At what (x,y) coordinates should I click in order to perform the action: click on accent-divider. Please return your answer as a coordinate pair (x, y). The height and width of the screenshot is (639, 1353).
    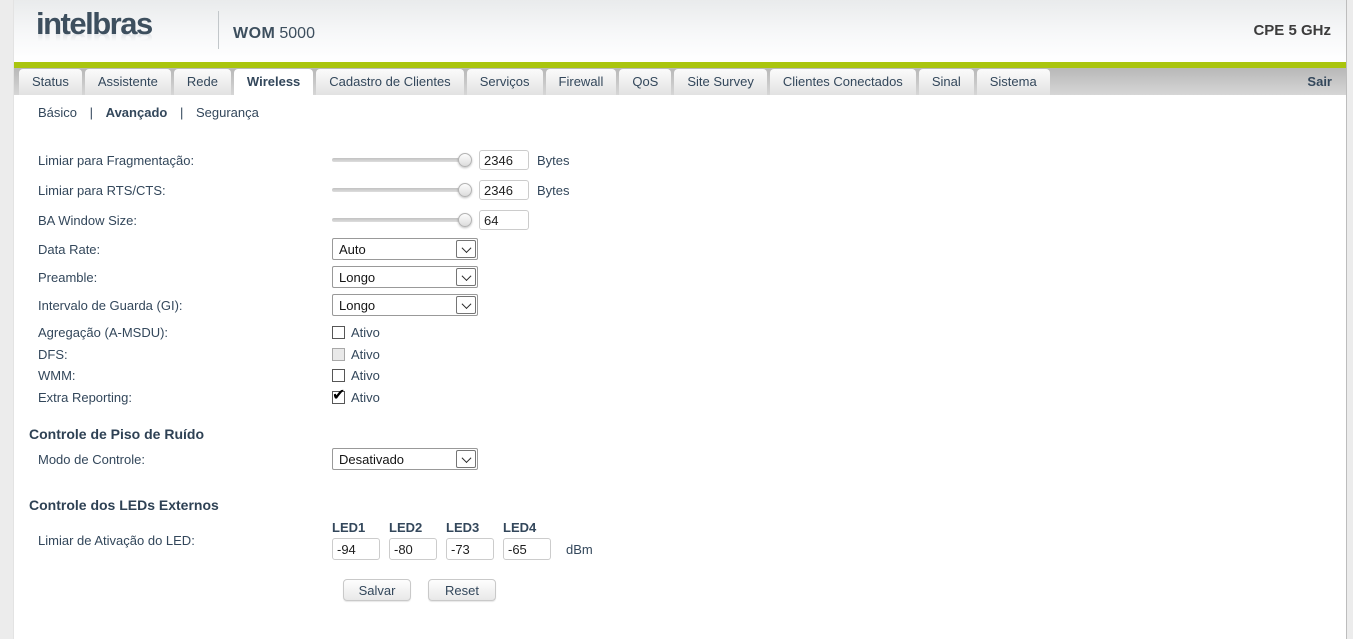
    Looking at the image, I should click on (680, 65).